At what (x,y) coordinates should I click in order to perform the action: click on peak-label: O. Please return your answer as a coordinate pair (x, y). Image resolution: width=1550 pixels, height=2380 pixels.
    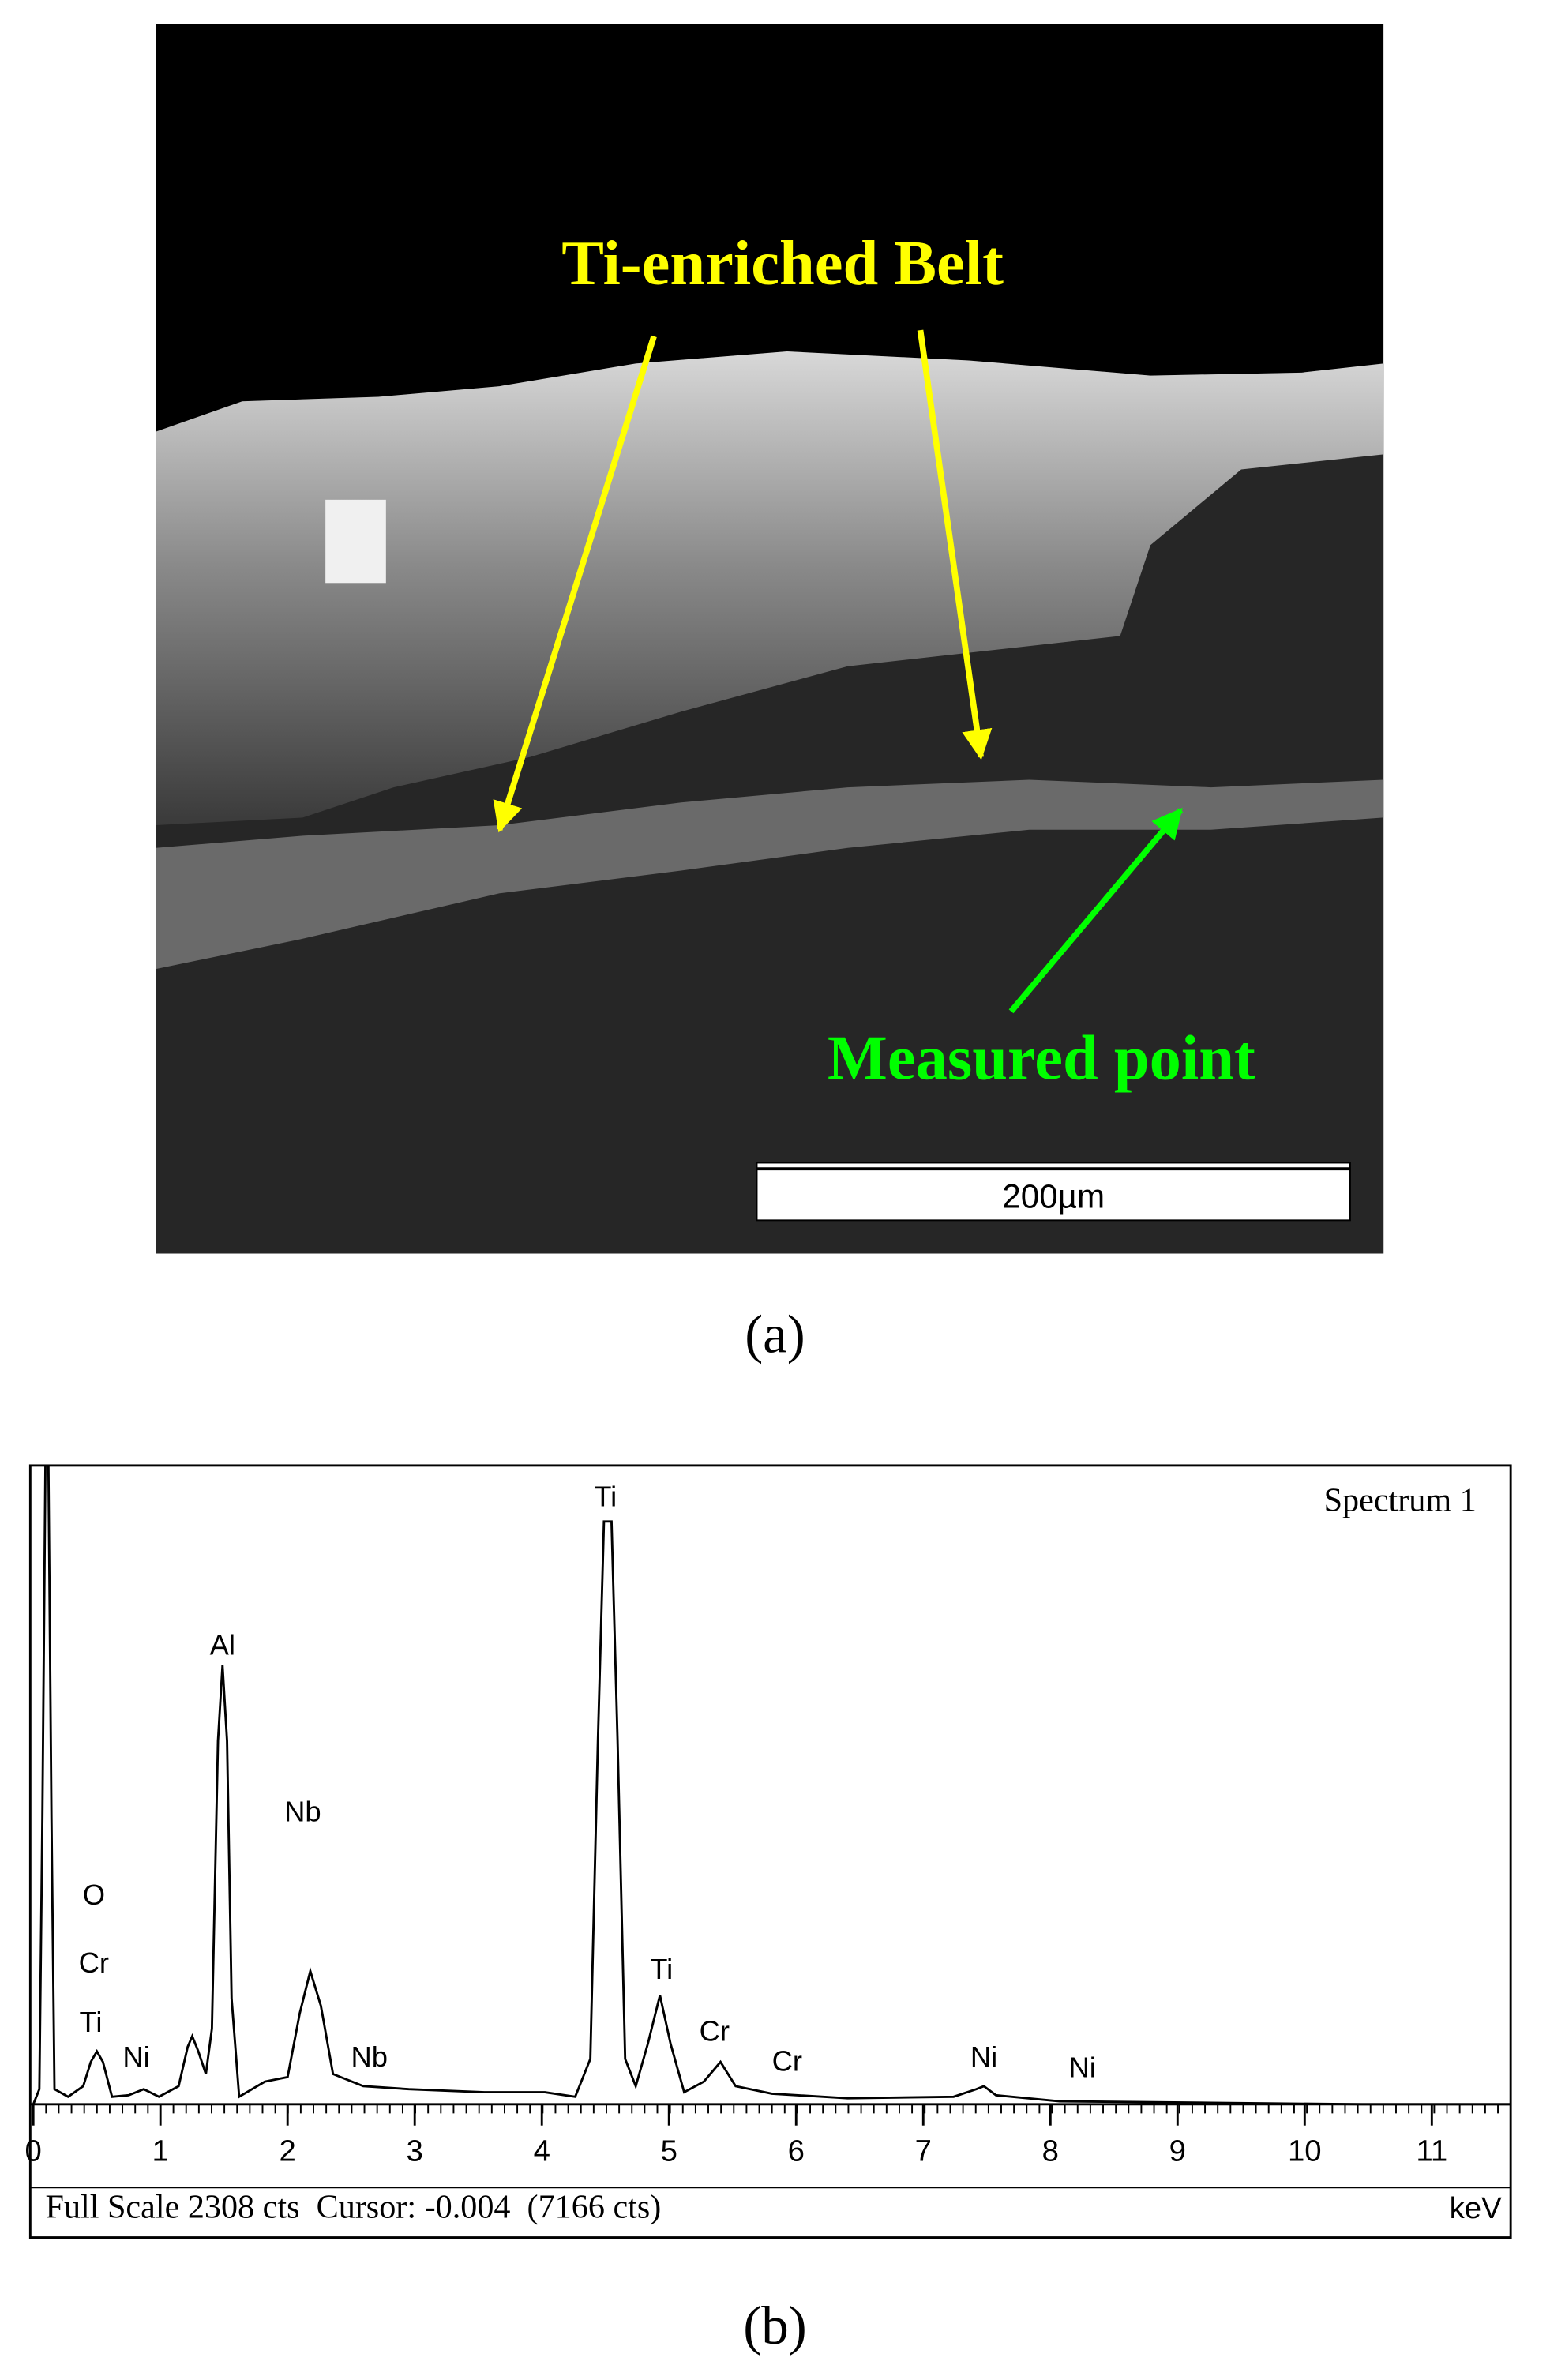
    Looking at the image, I should click on (94, 1895).